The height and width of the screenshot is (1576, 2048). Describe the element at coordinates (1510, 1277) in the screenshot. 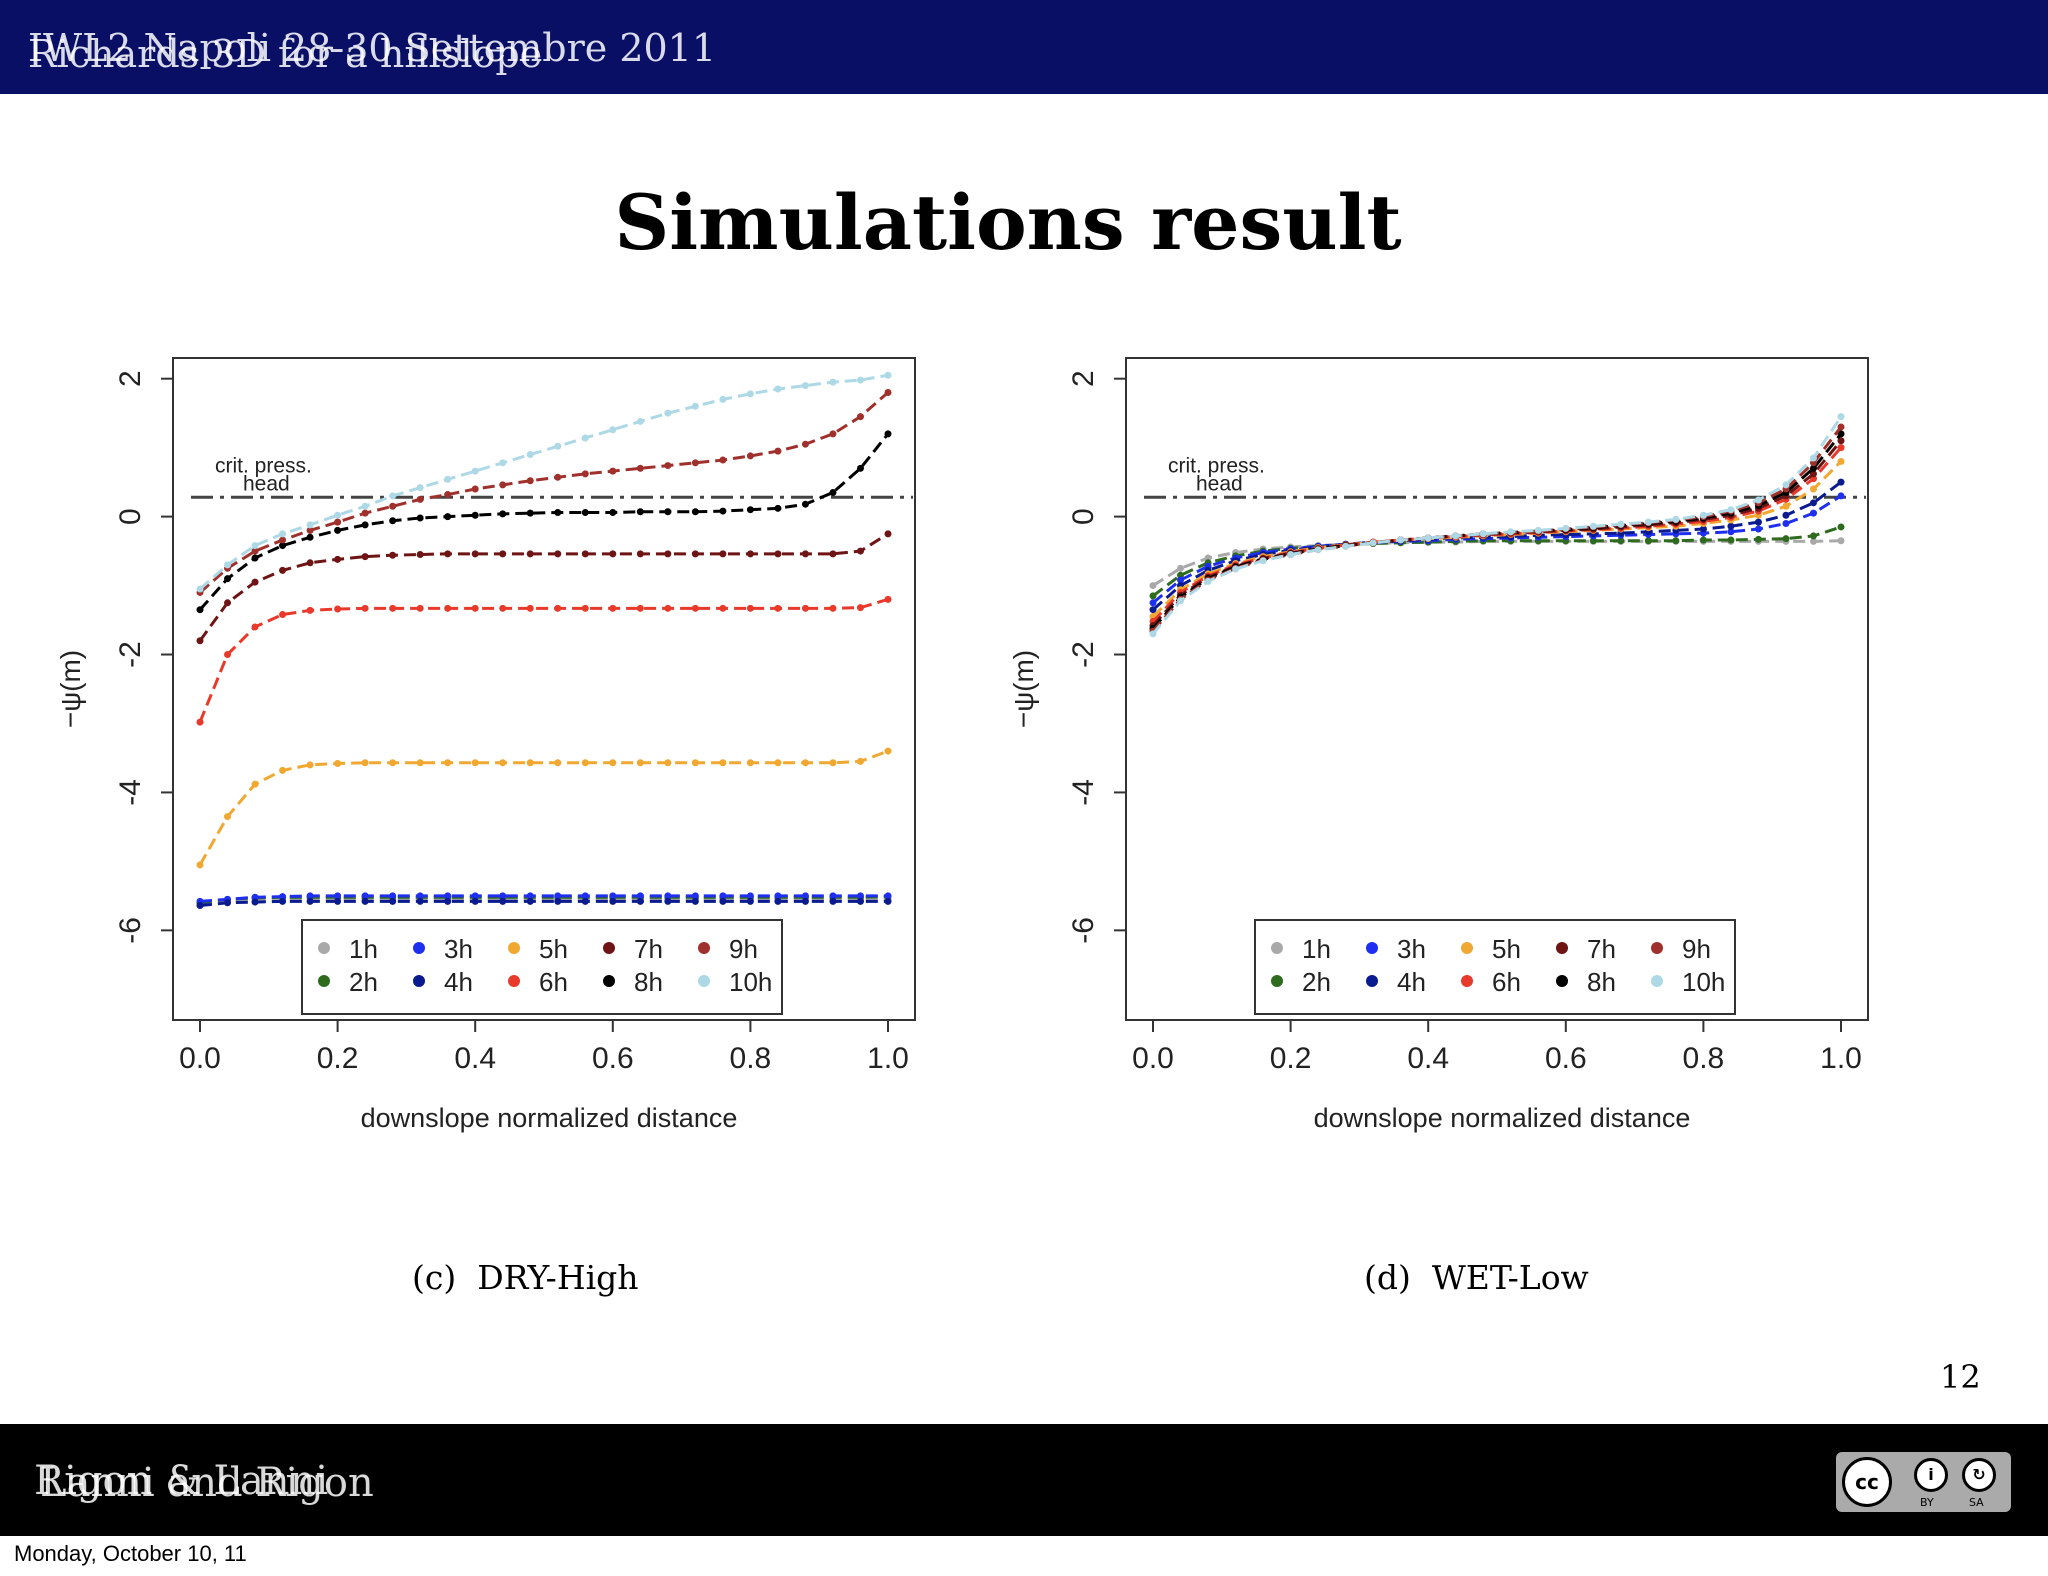

I see `caption-text: WET-Low` at that location.